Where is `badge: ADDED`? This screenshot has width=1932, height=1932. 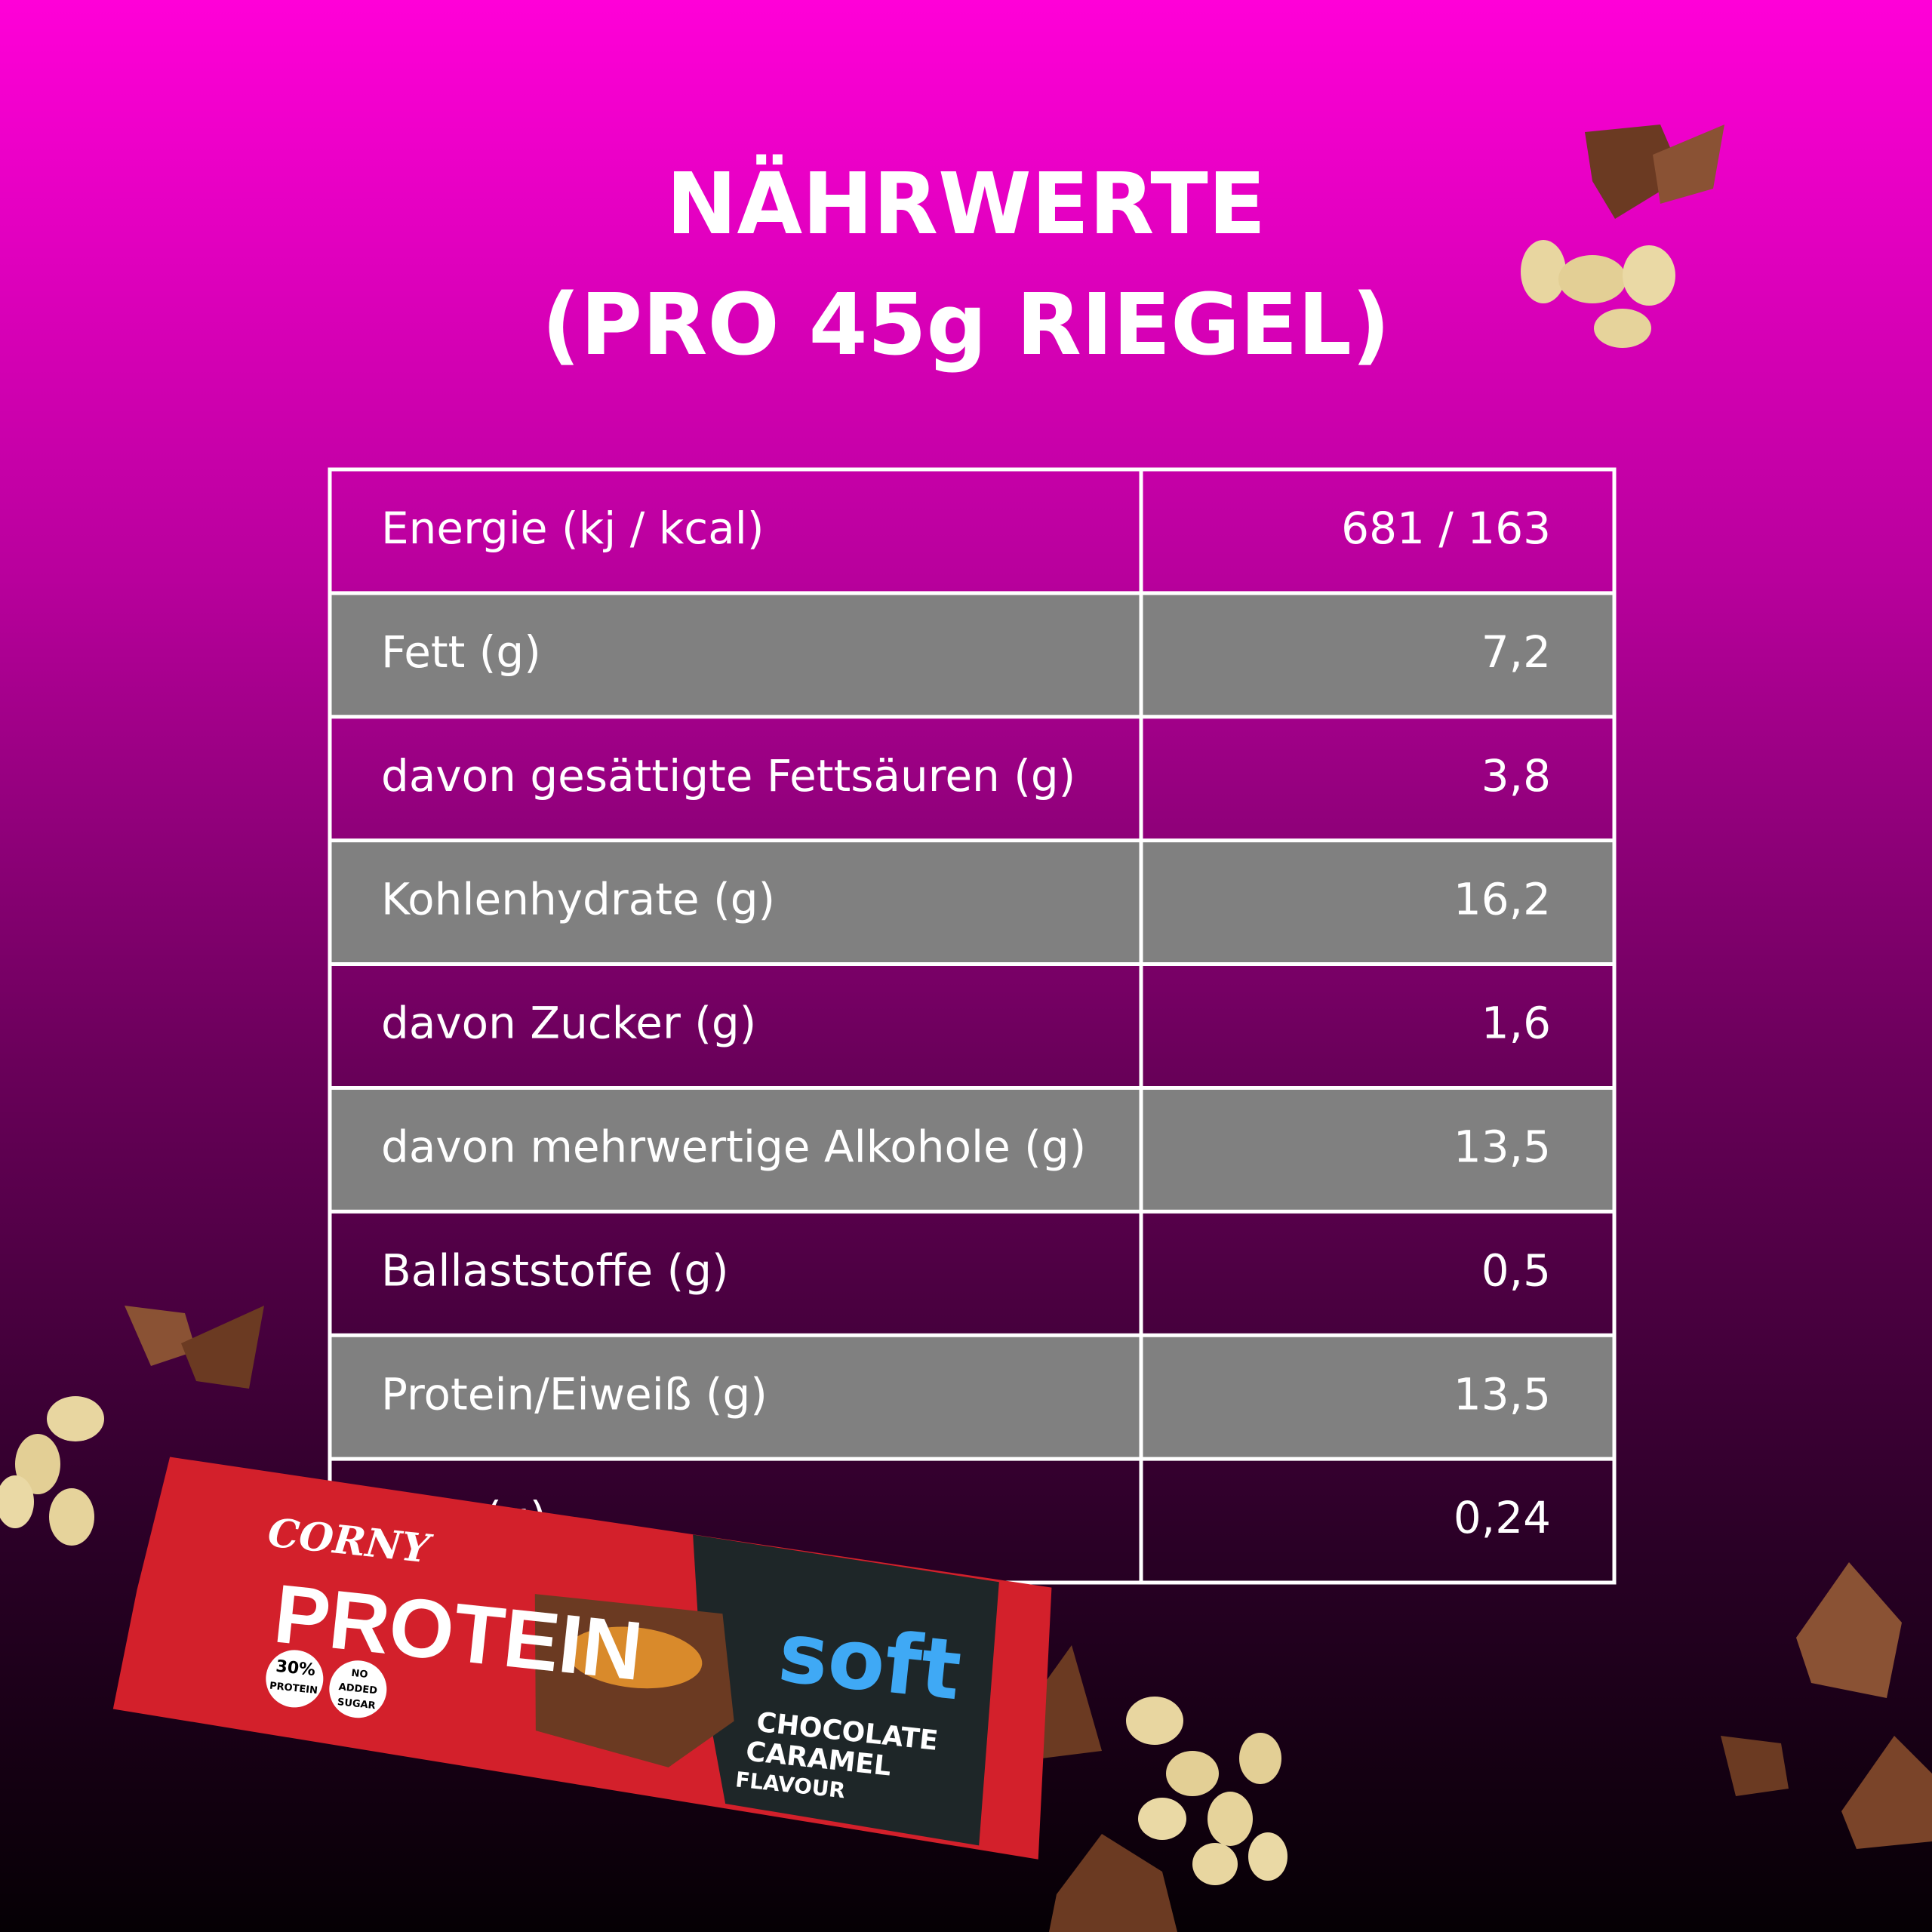 badge: ADDED is located at coordinates (358, 1689).